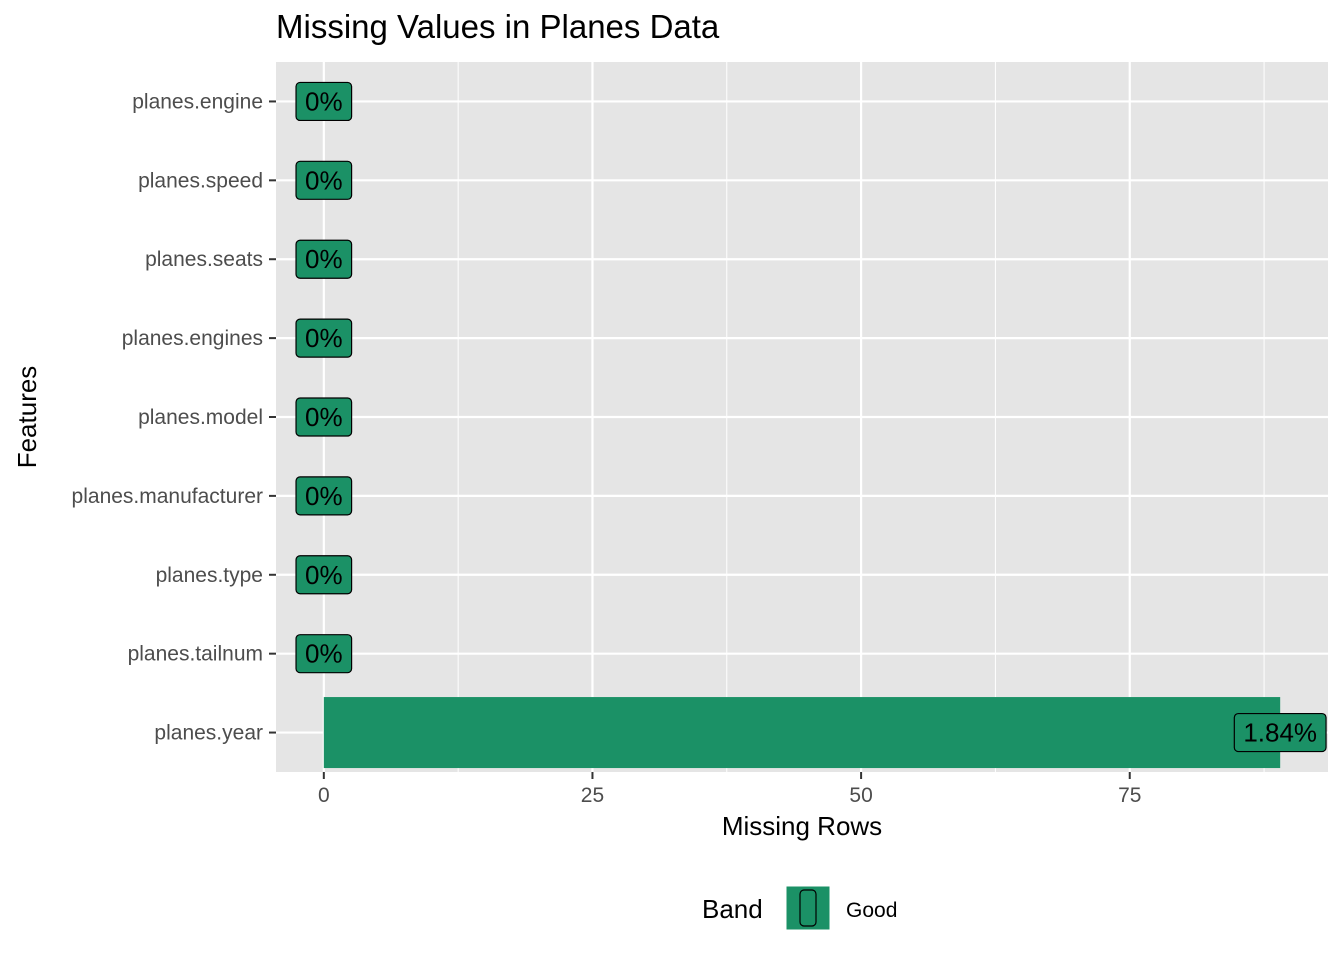 Image resolution: width=1344 pixels, height=960 pixels. I want to click on y-tick-label: planes.speed, so click(200, 180).